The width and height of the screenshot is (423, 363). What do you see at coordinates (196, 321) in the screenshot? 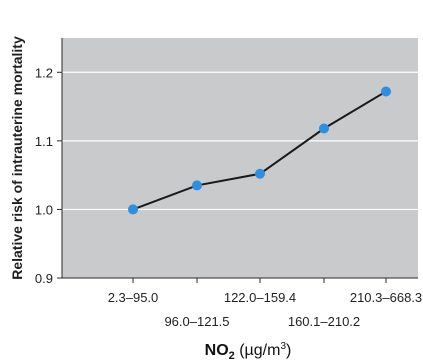
I see `x-tick-label: 96.0–121.5` at bounding box center [196, 321].